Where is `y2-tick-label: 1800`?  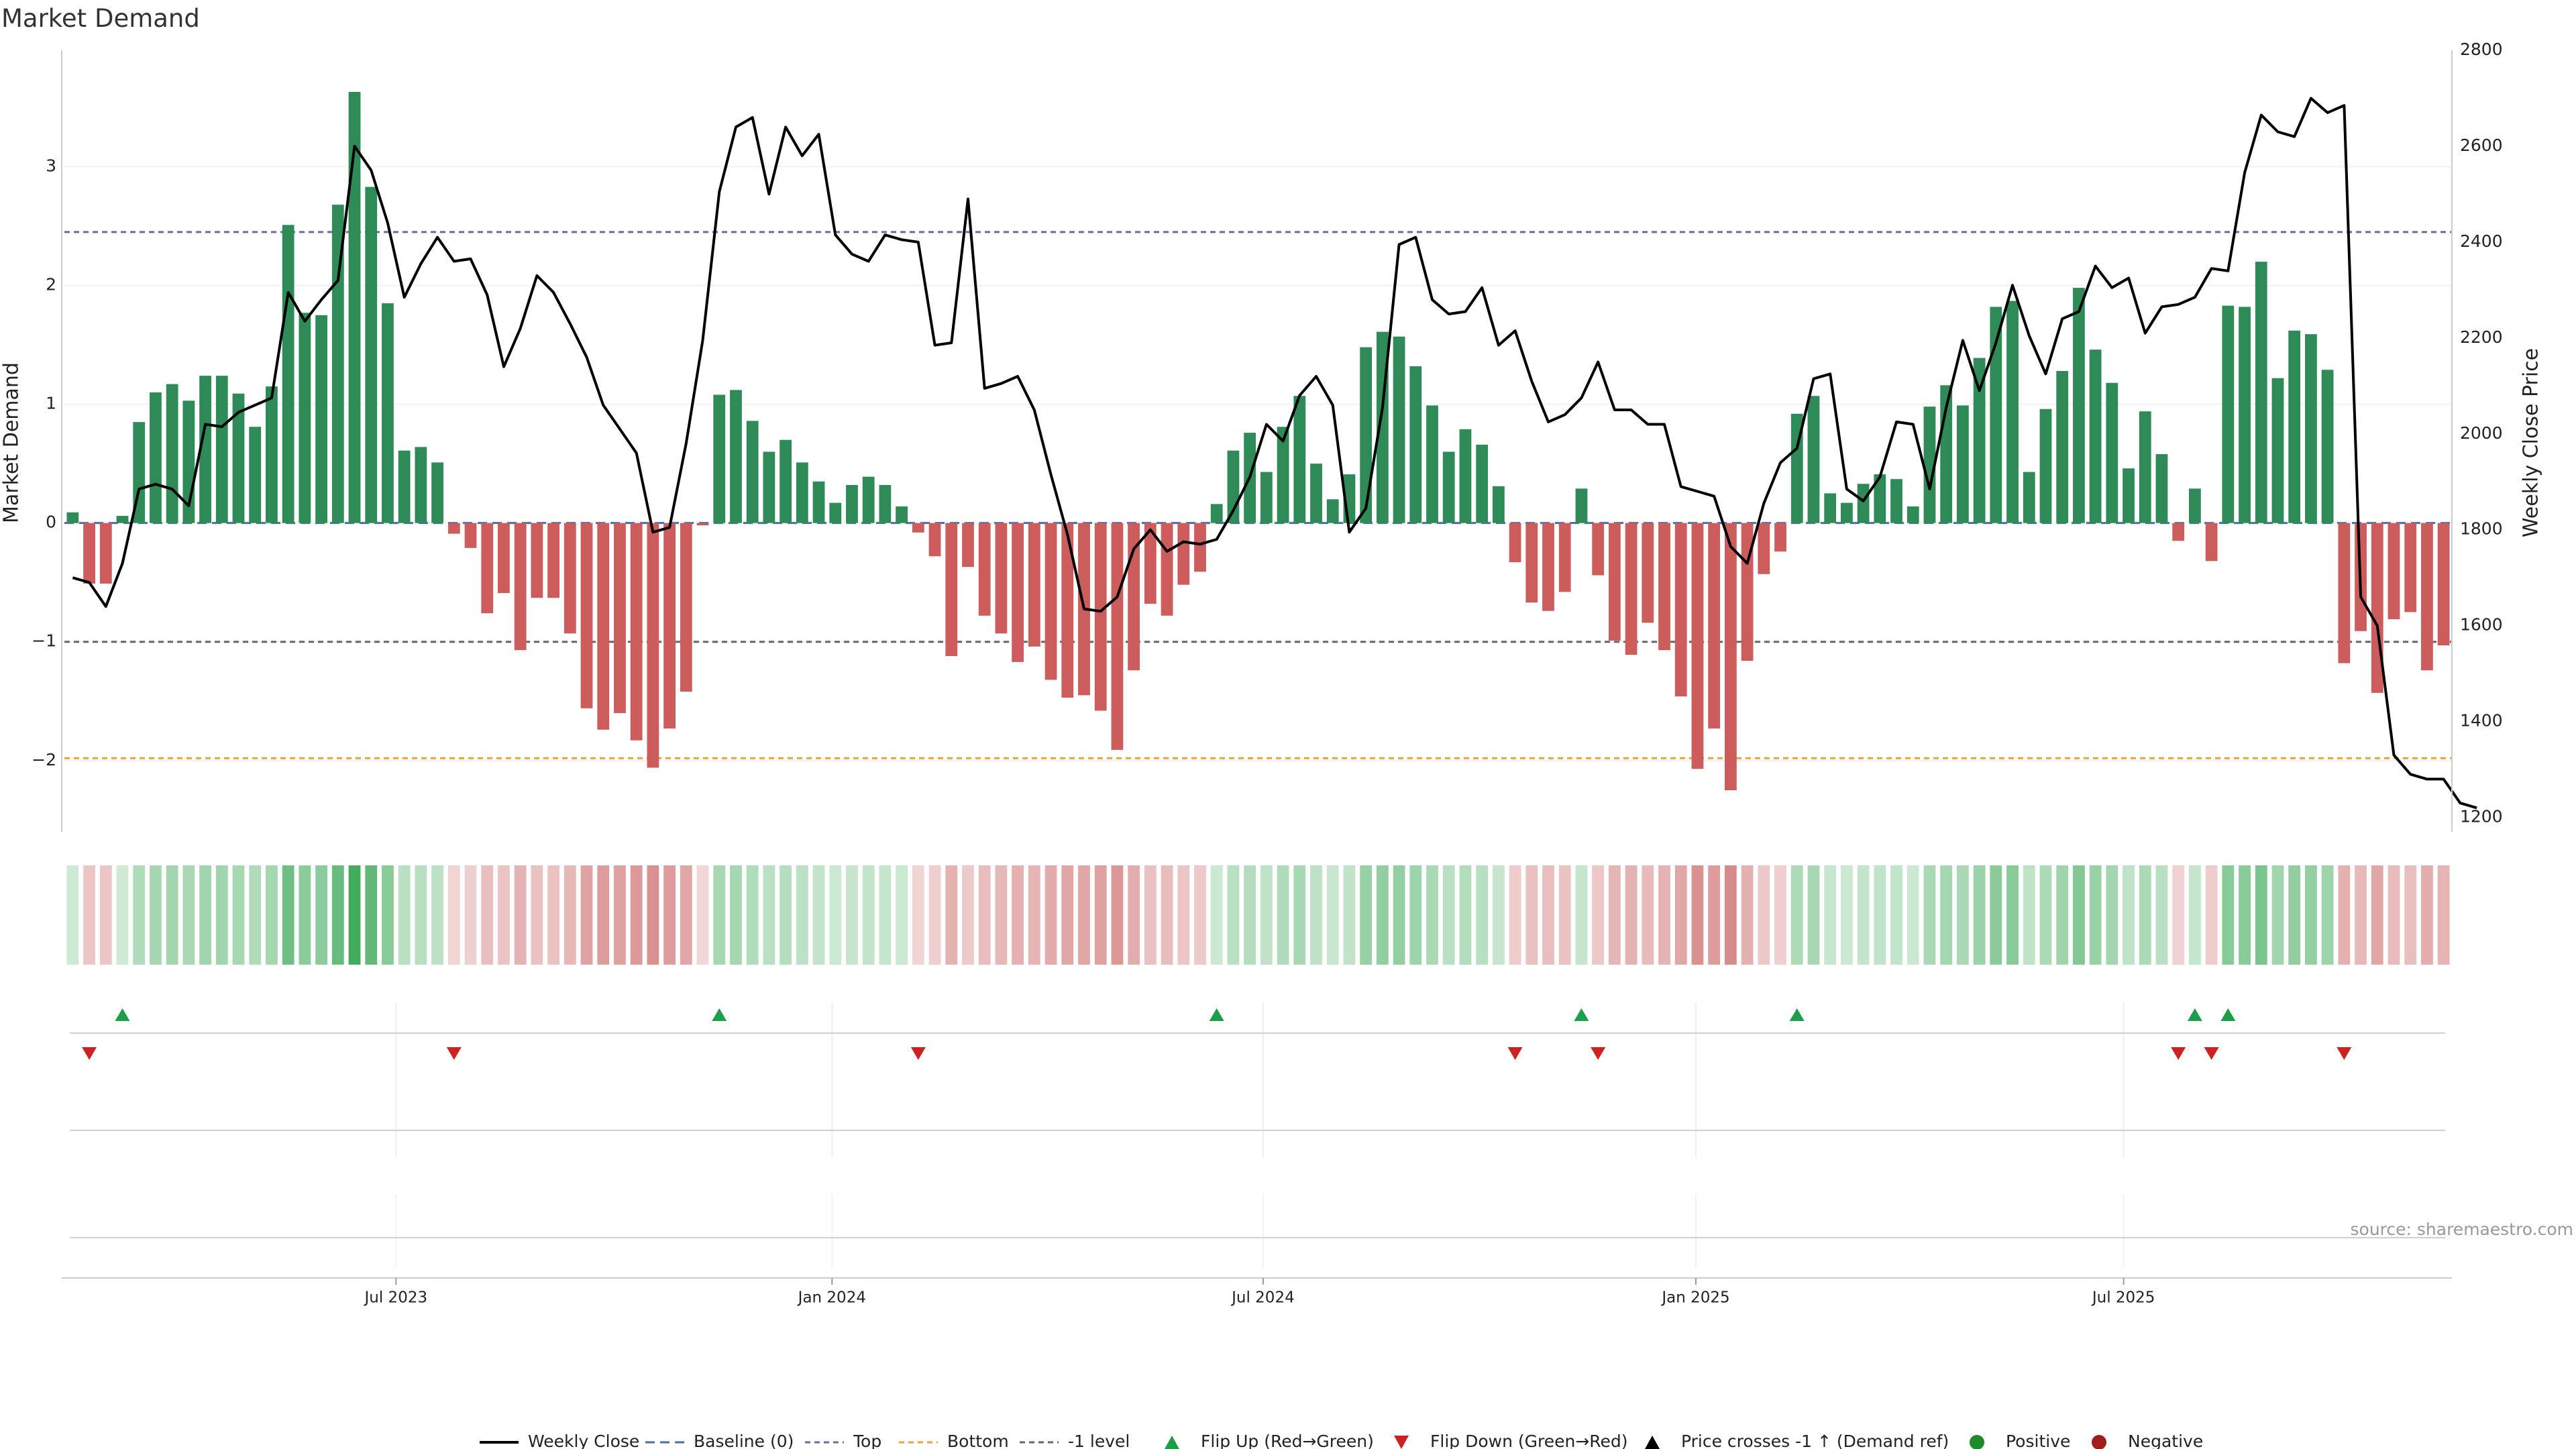 y2-tick-label: 1800 is located at coordinates (2481, 529).